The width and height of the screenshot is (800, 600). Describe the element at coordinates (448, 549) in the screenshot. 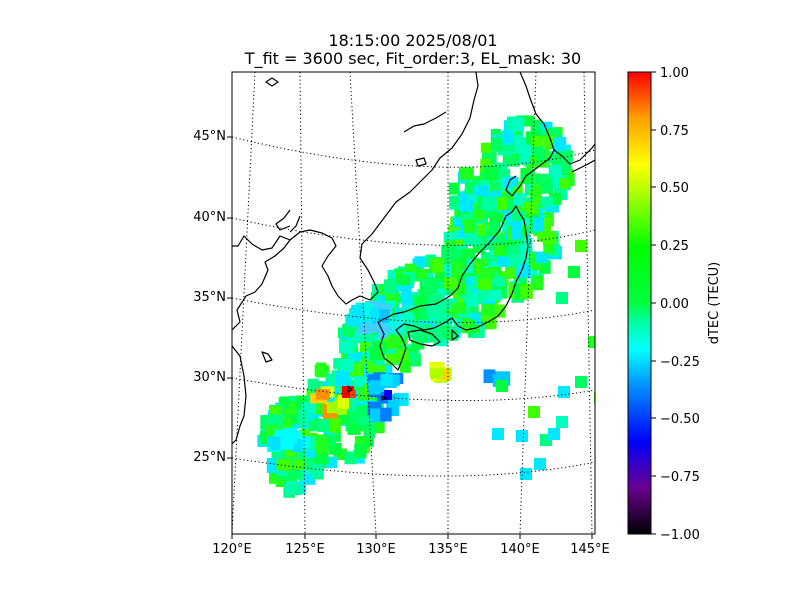

I see `lon-label: 135°E` at that location.